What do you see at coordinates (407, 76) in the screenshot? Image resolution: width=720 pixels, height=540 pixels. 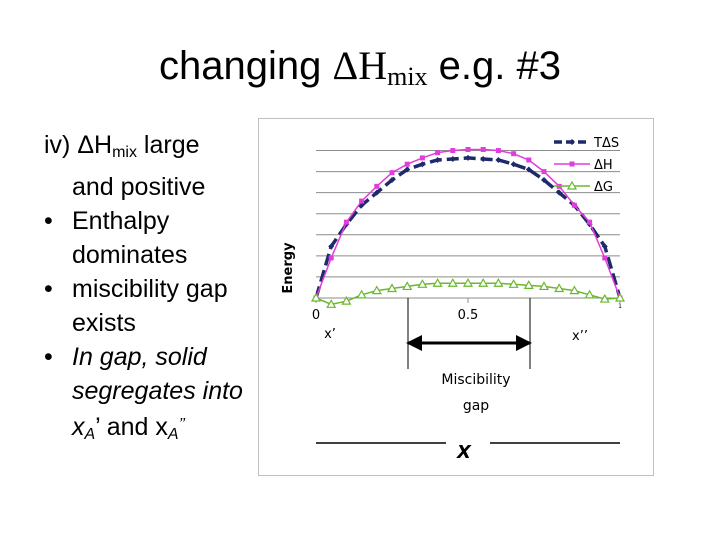 I see `title-subscript: mix` at bounding box center [407, 76].